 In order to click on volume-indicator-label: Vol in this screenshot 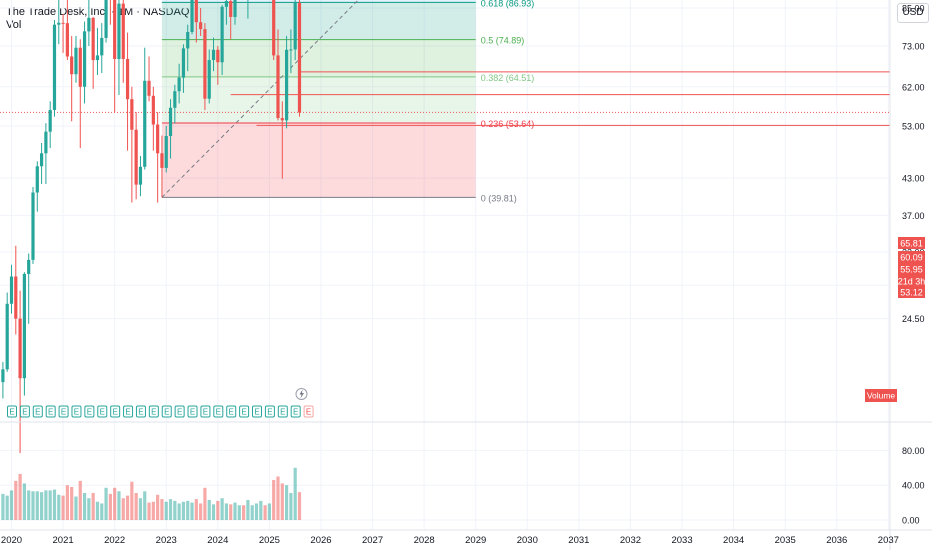, I will do `click(14, 25)`.